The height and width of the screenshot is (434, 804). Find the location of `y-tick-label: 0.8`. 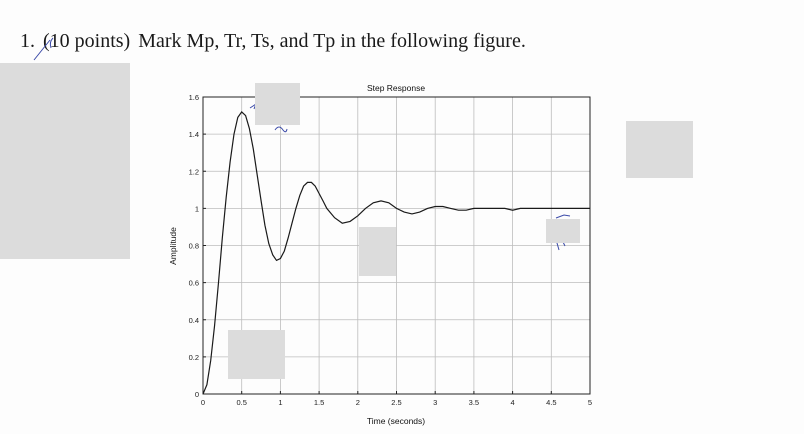

y-tick-label: 0.8 is located at coordinates (194, 246).